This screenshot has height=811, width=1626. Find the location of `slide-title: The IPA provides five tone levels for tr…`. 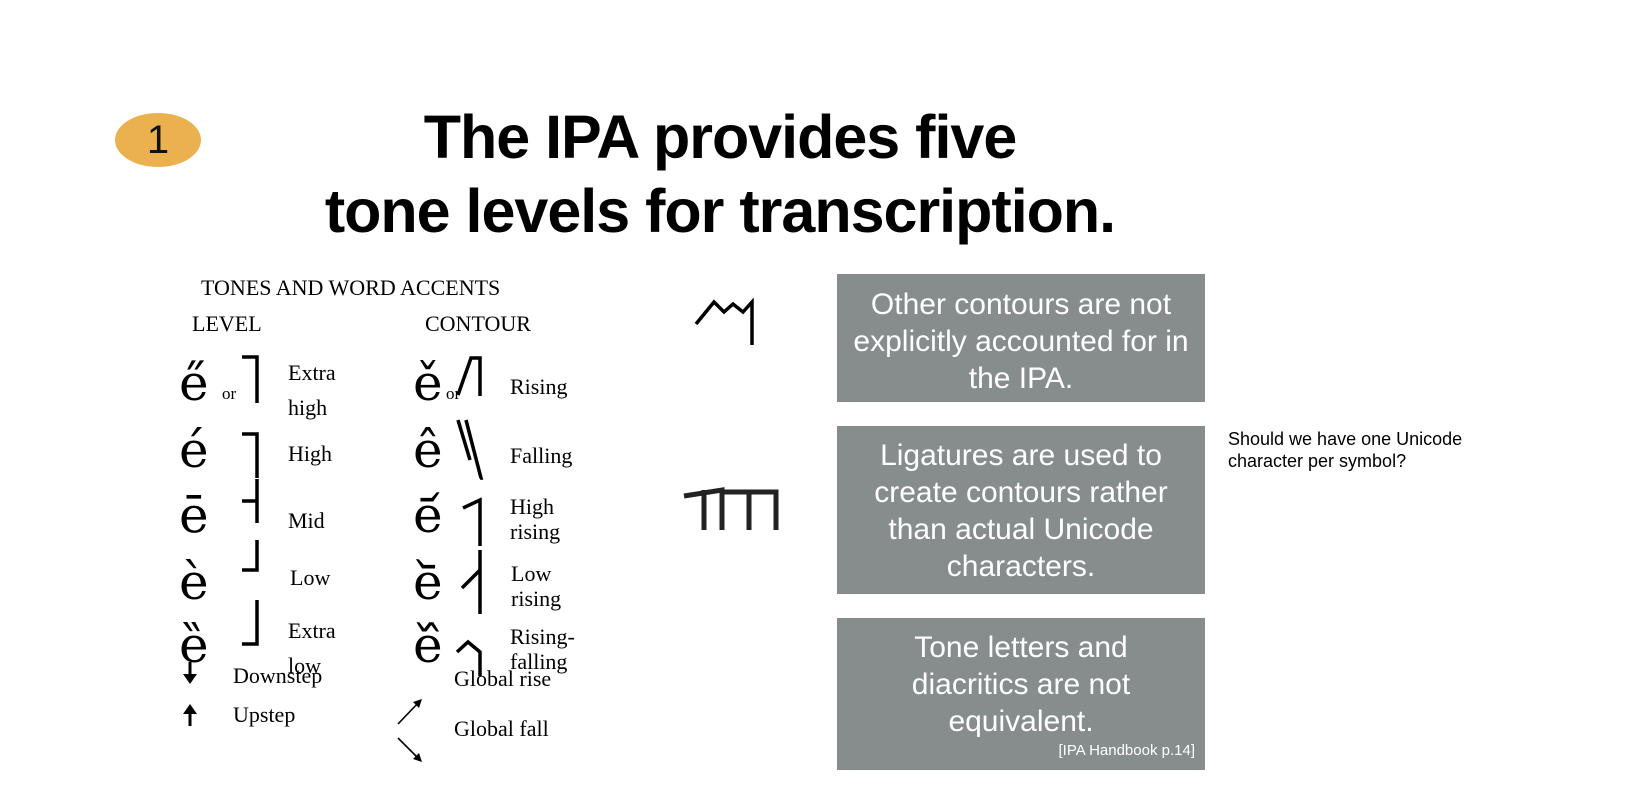

slide-title: The IPA provides five tone levels for tr… is located at coordinates (720, 174).